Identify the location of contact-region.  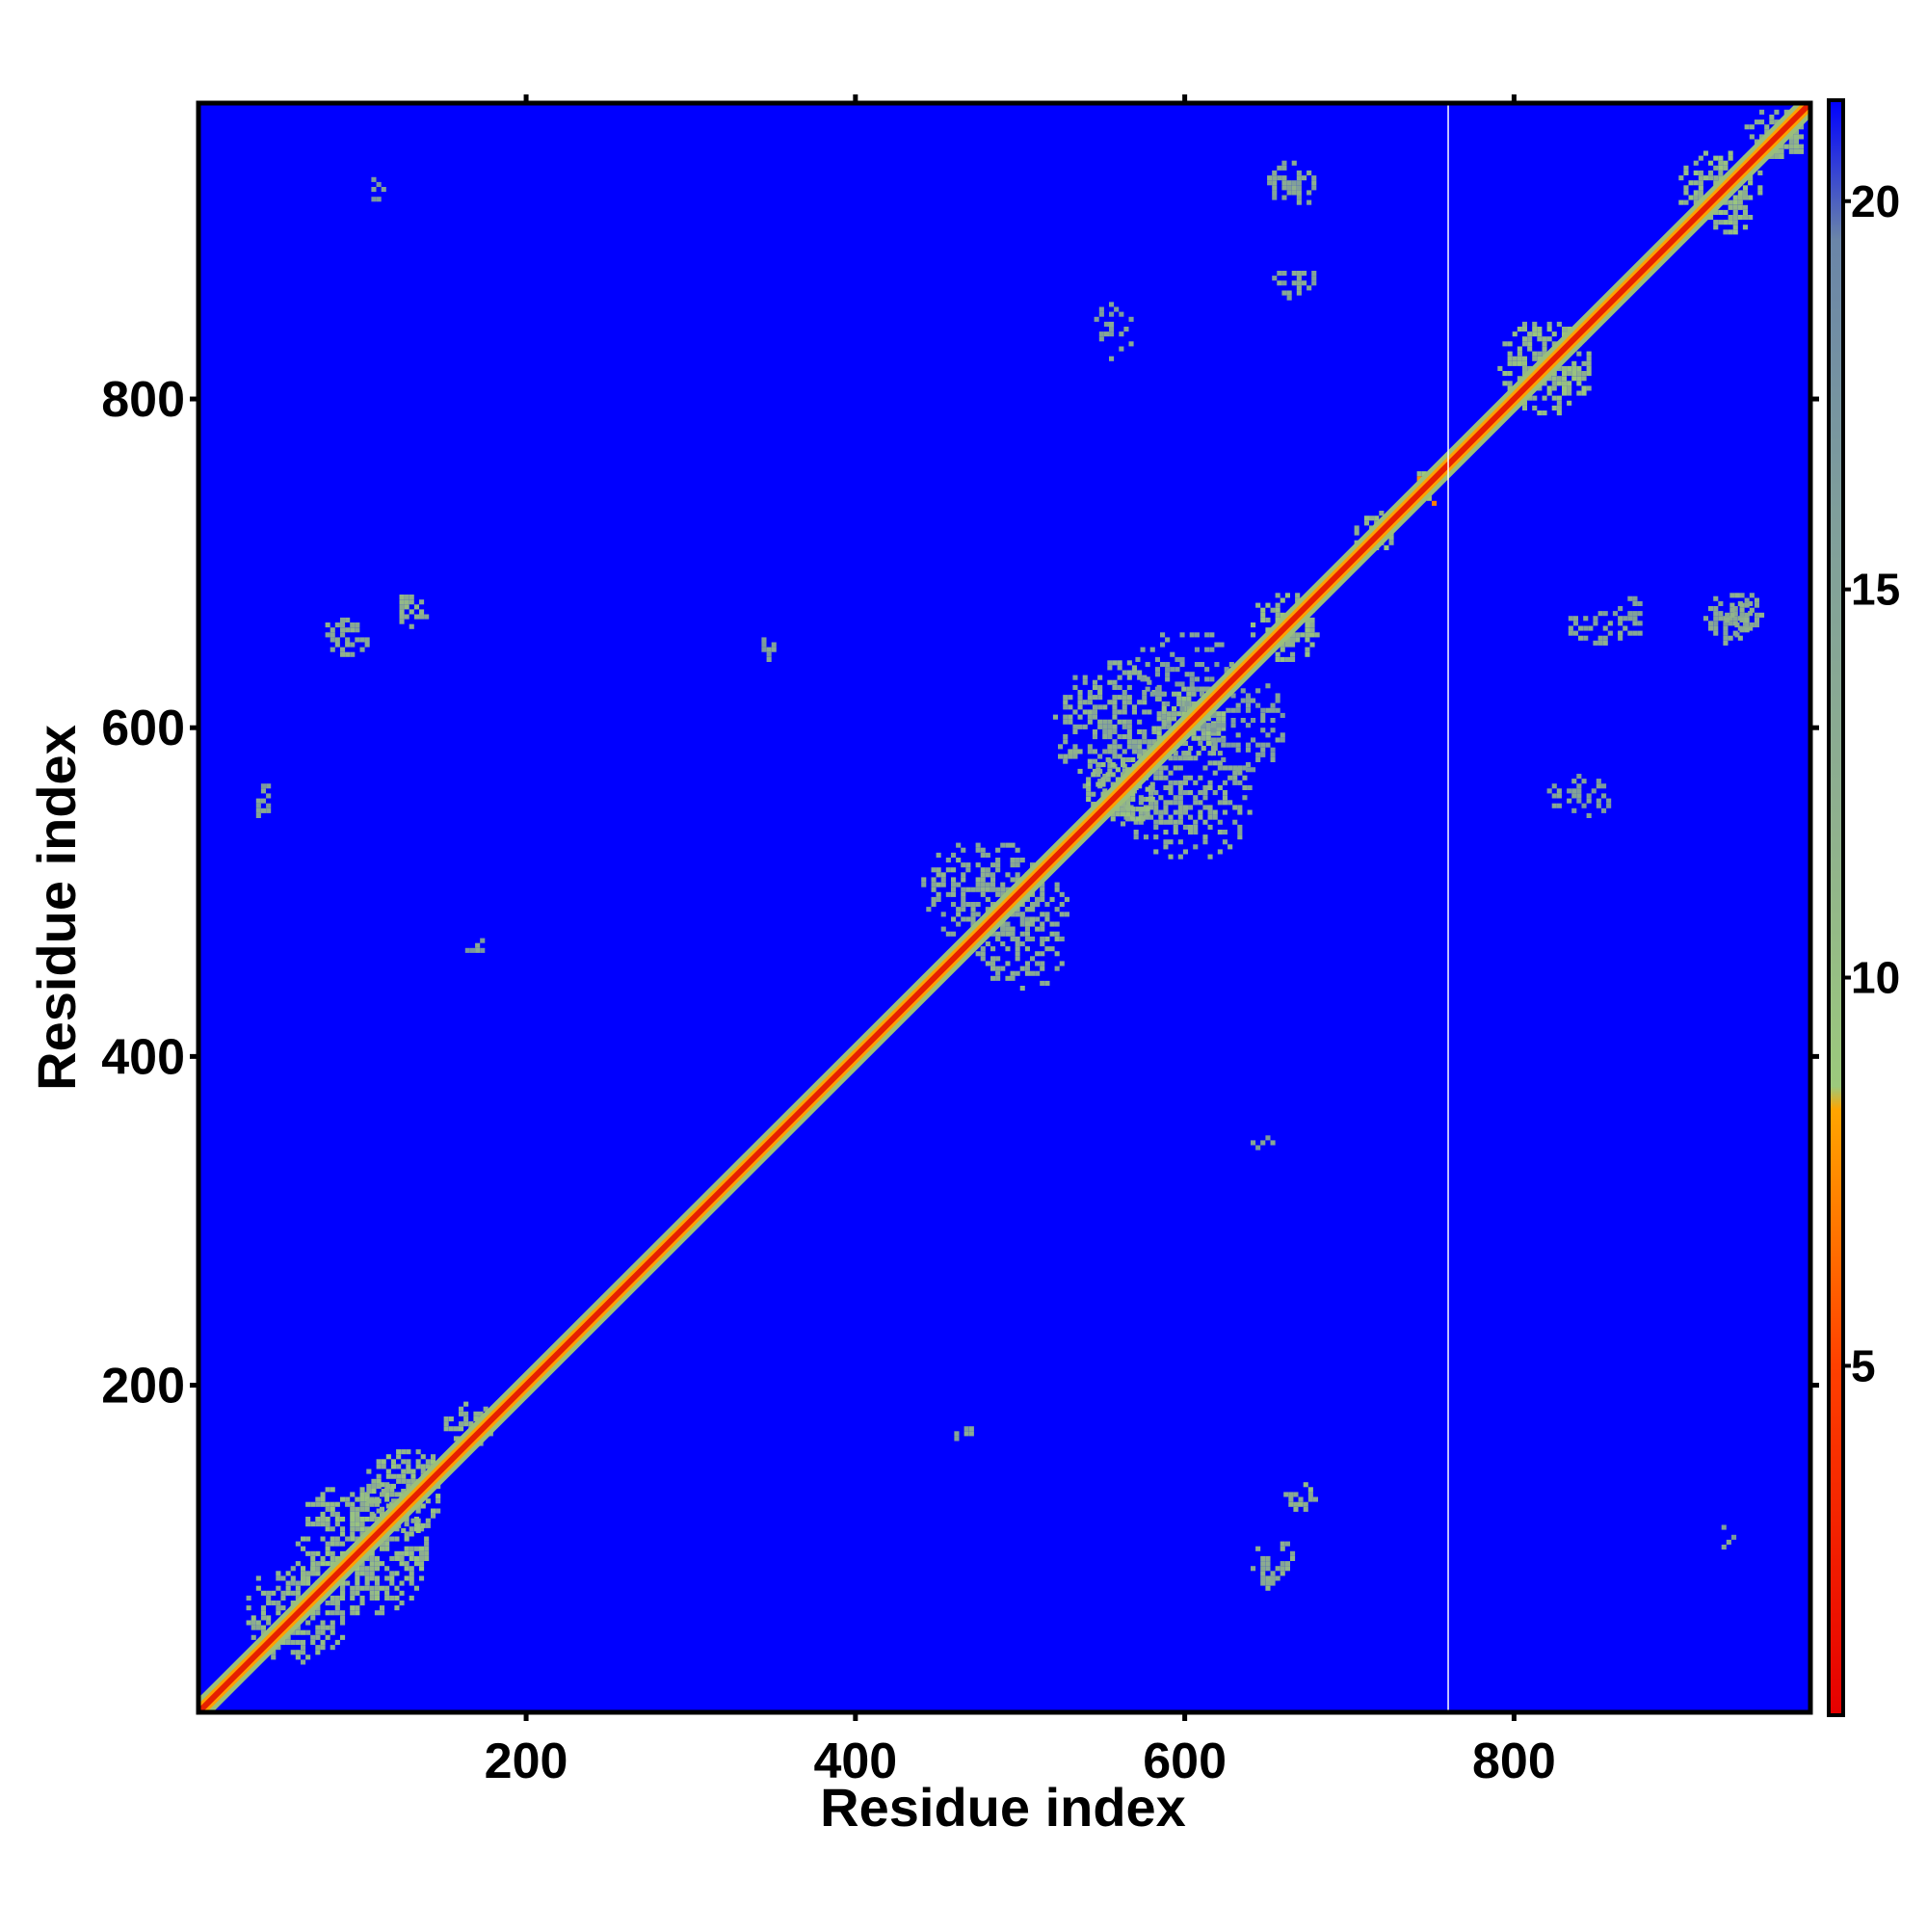
(1630, 618).